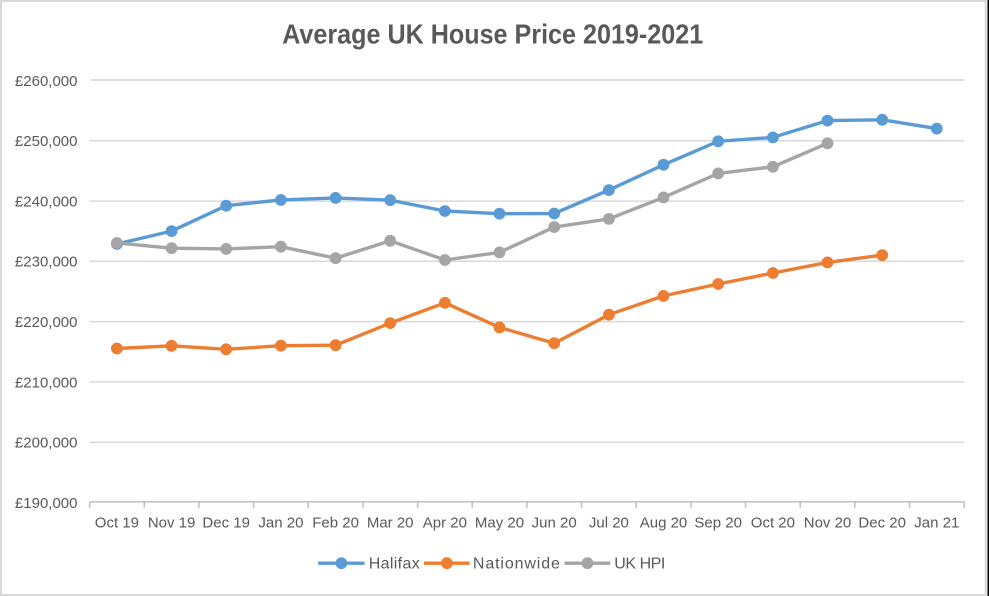  Describe the element at coordinates (172, 523) in the screenshot. I see `svg-text: Nov 19` at that location.